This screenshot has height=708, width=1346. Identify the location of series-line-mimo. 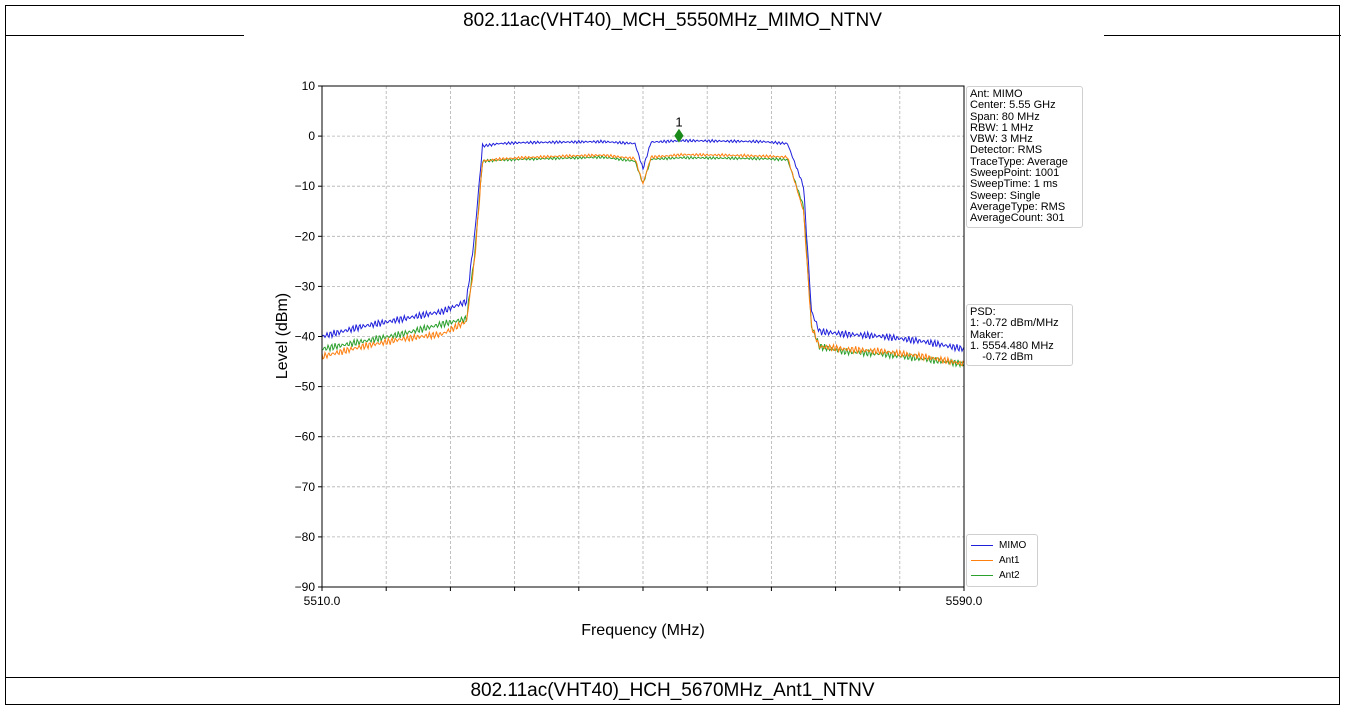
(643, 245).